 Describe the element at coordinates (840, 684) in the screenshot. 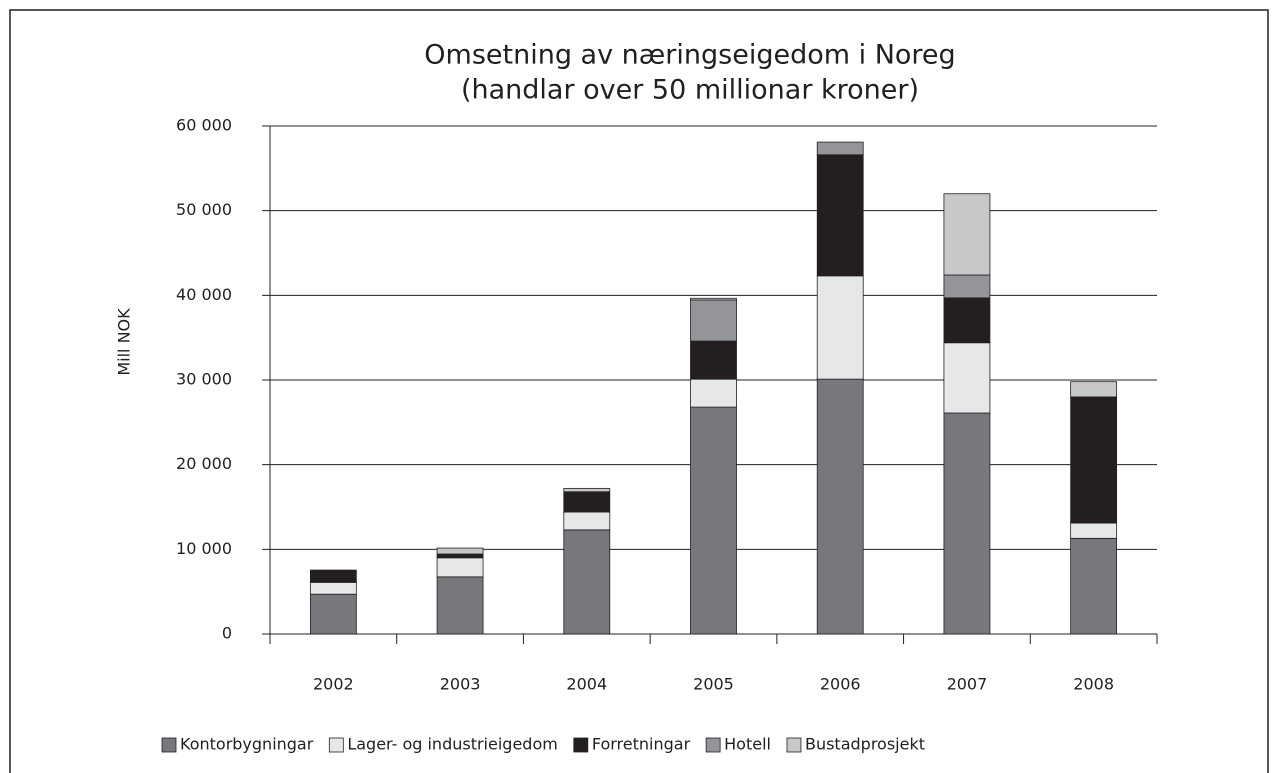

I see `x-tick-label: 2006` at that location.